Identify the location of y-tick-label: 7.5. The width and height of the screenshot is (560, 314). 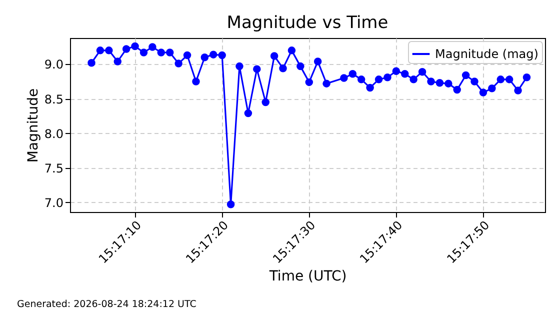
(54, 168).